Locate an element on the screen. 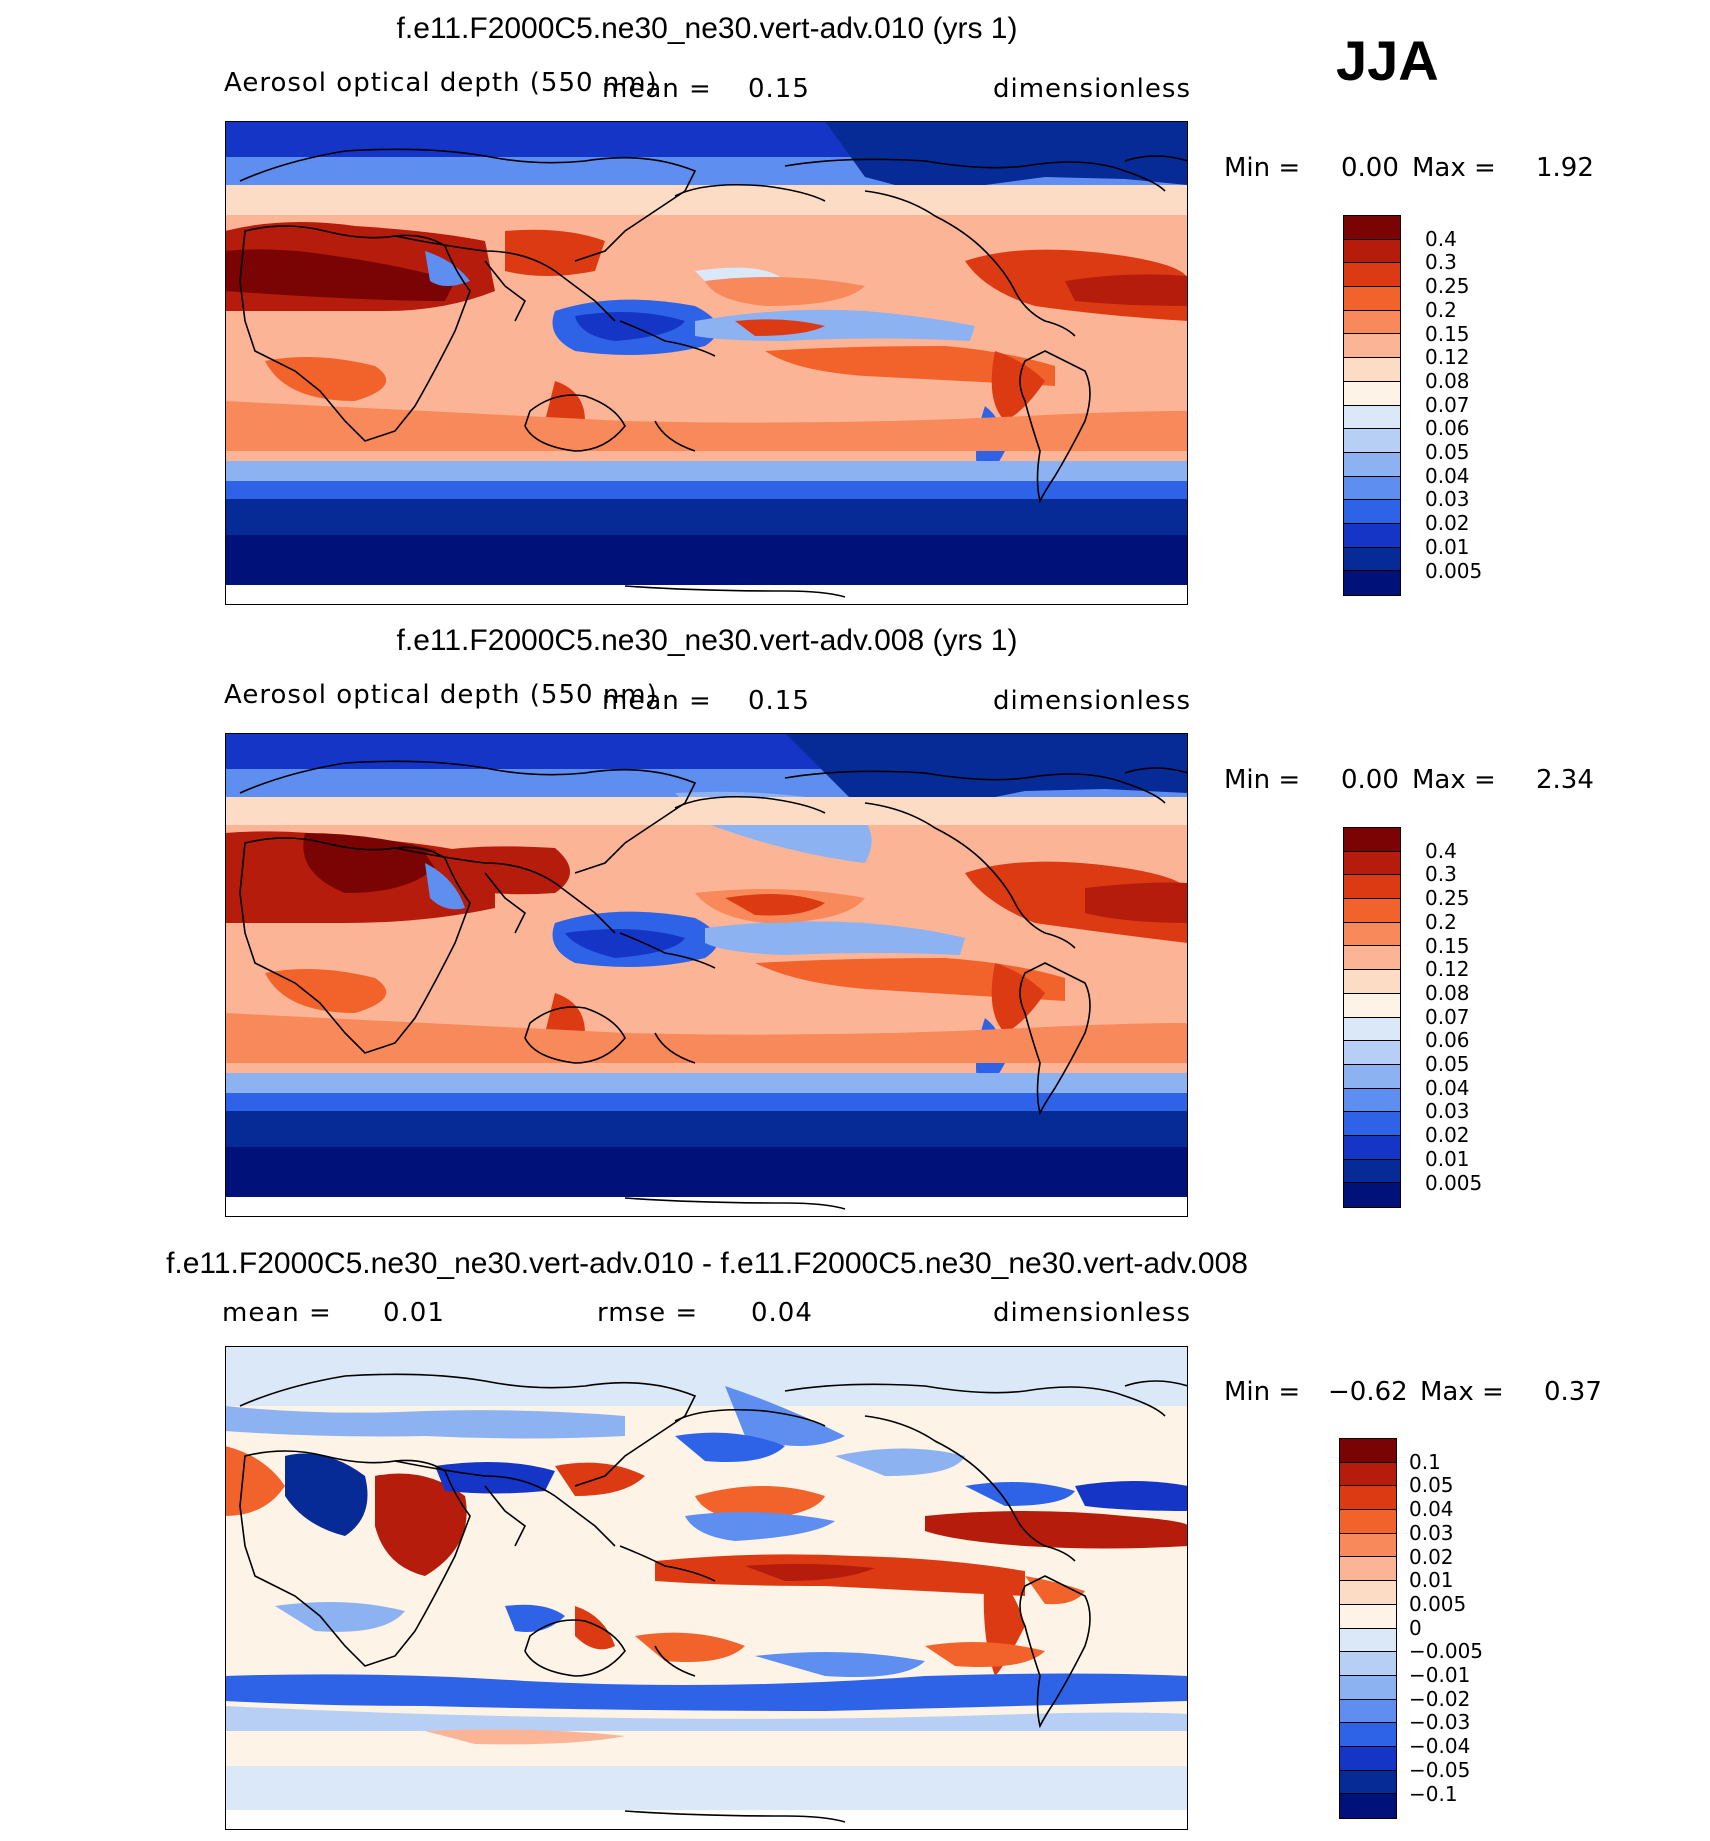 The width and height of the screenshot is (1710, 1841). panel1-mean-label: mean = is located at coordinates (657, 89).